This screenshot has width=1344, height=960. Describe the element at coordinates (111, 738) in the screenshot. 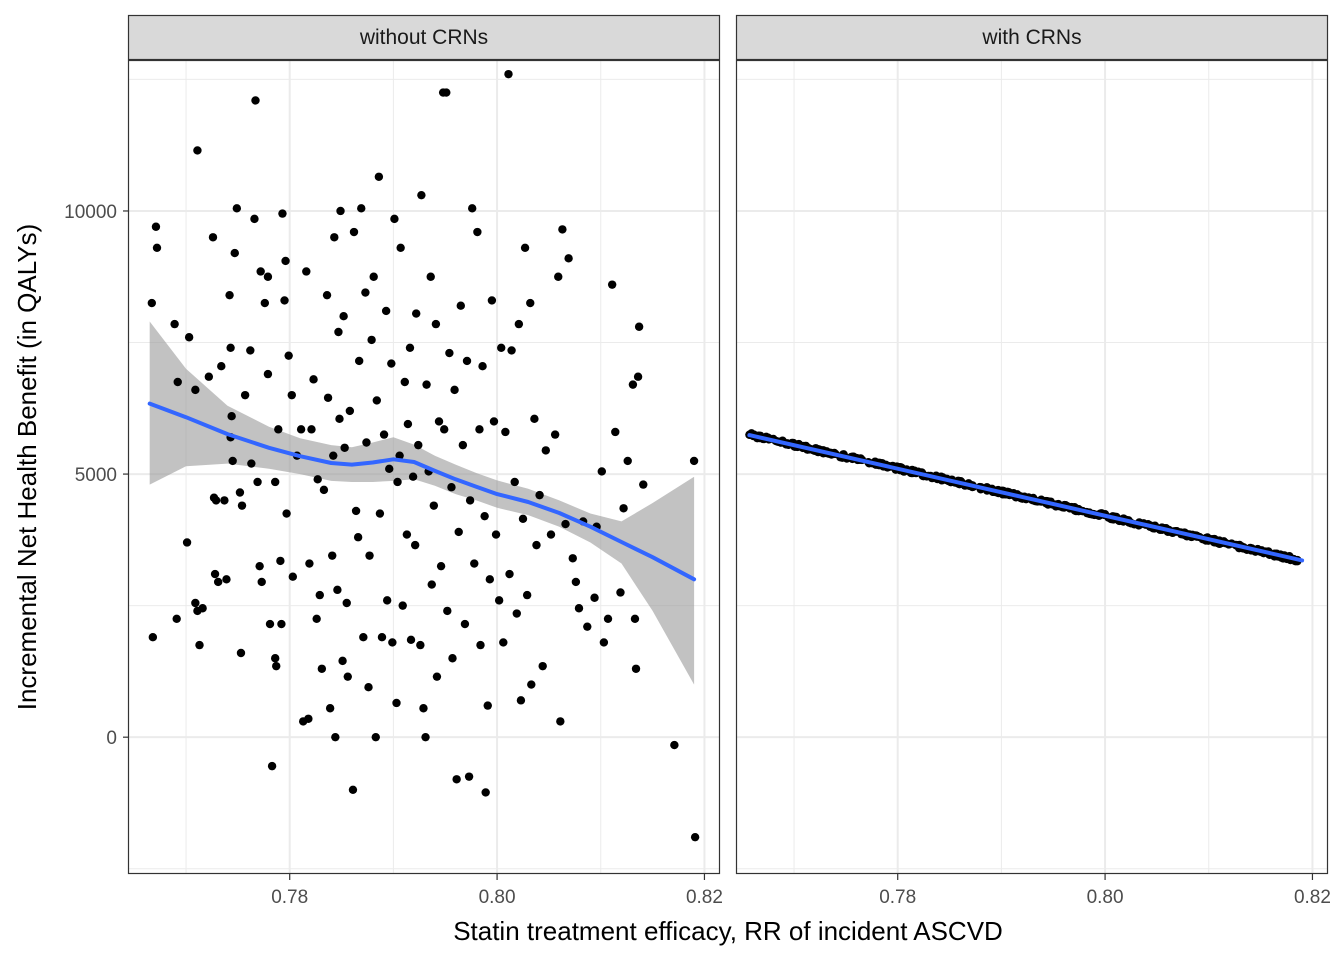

I see `y-tick-label: 0` at that location.